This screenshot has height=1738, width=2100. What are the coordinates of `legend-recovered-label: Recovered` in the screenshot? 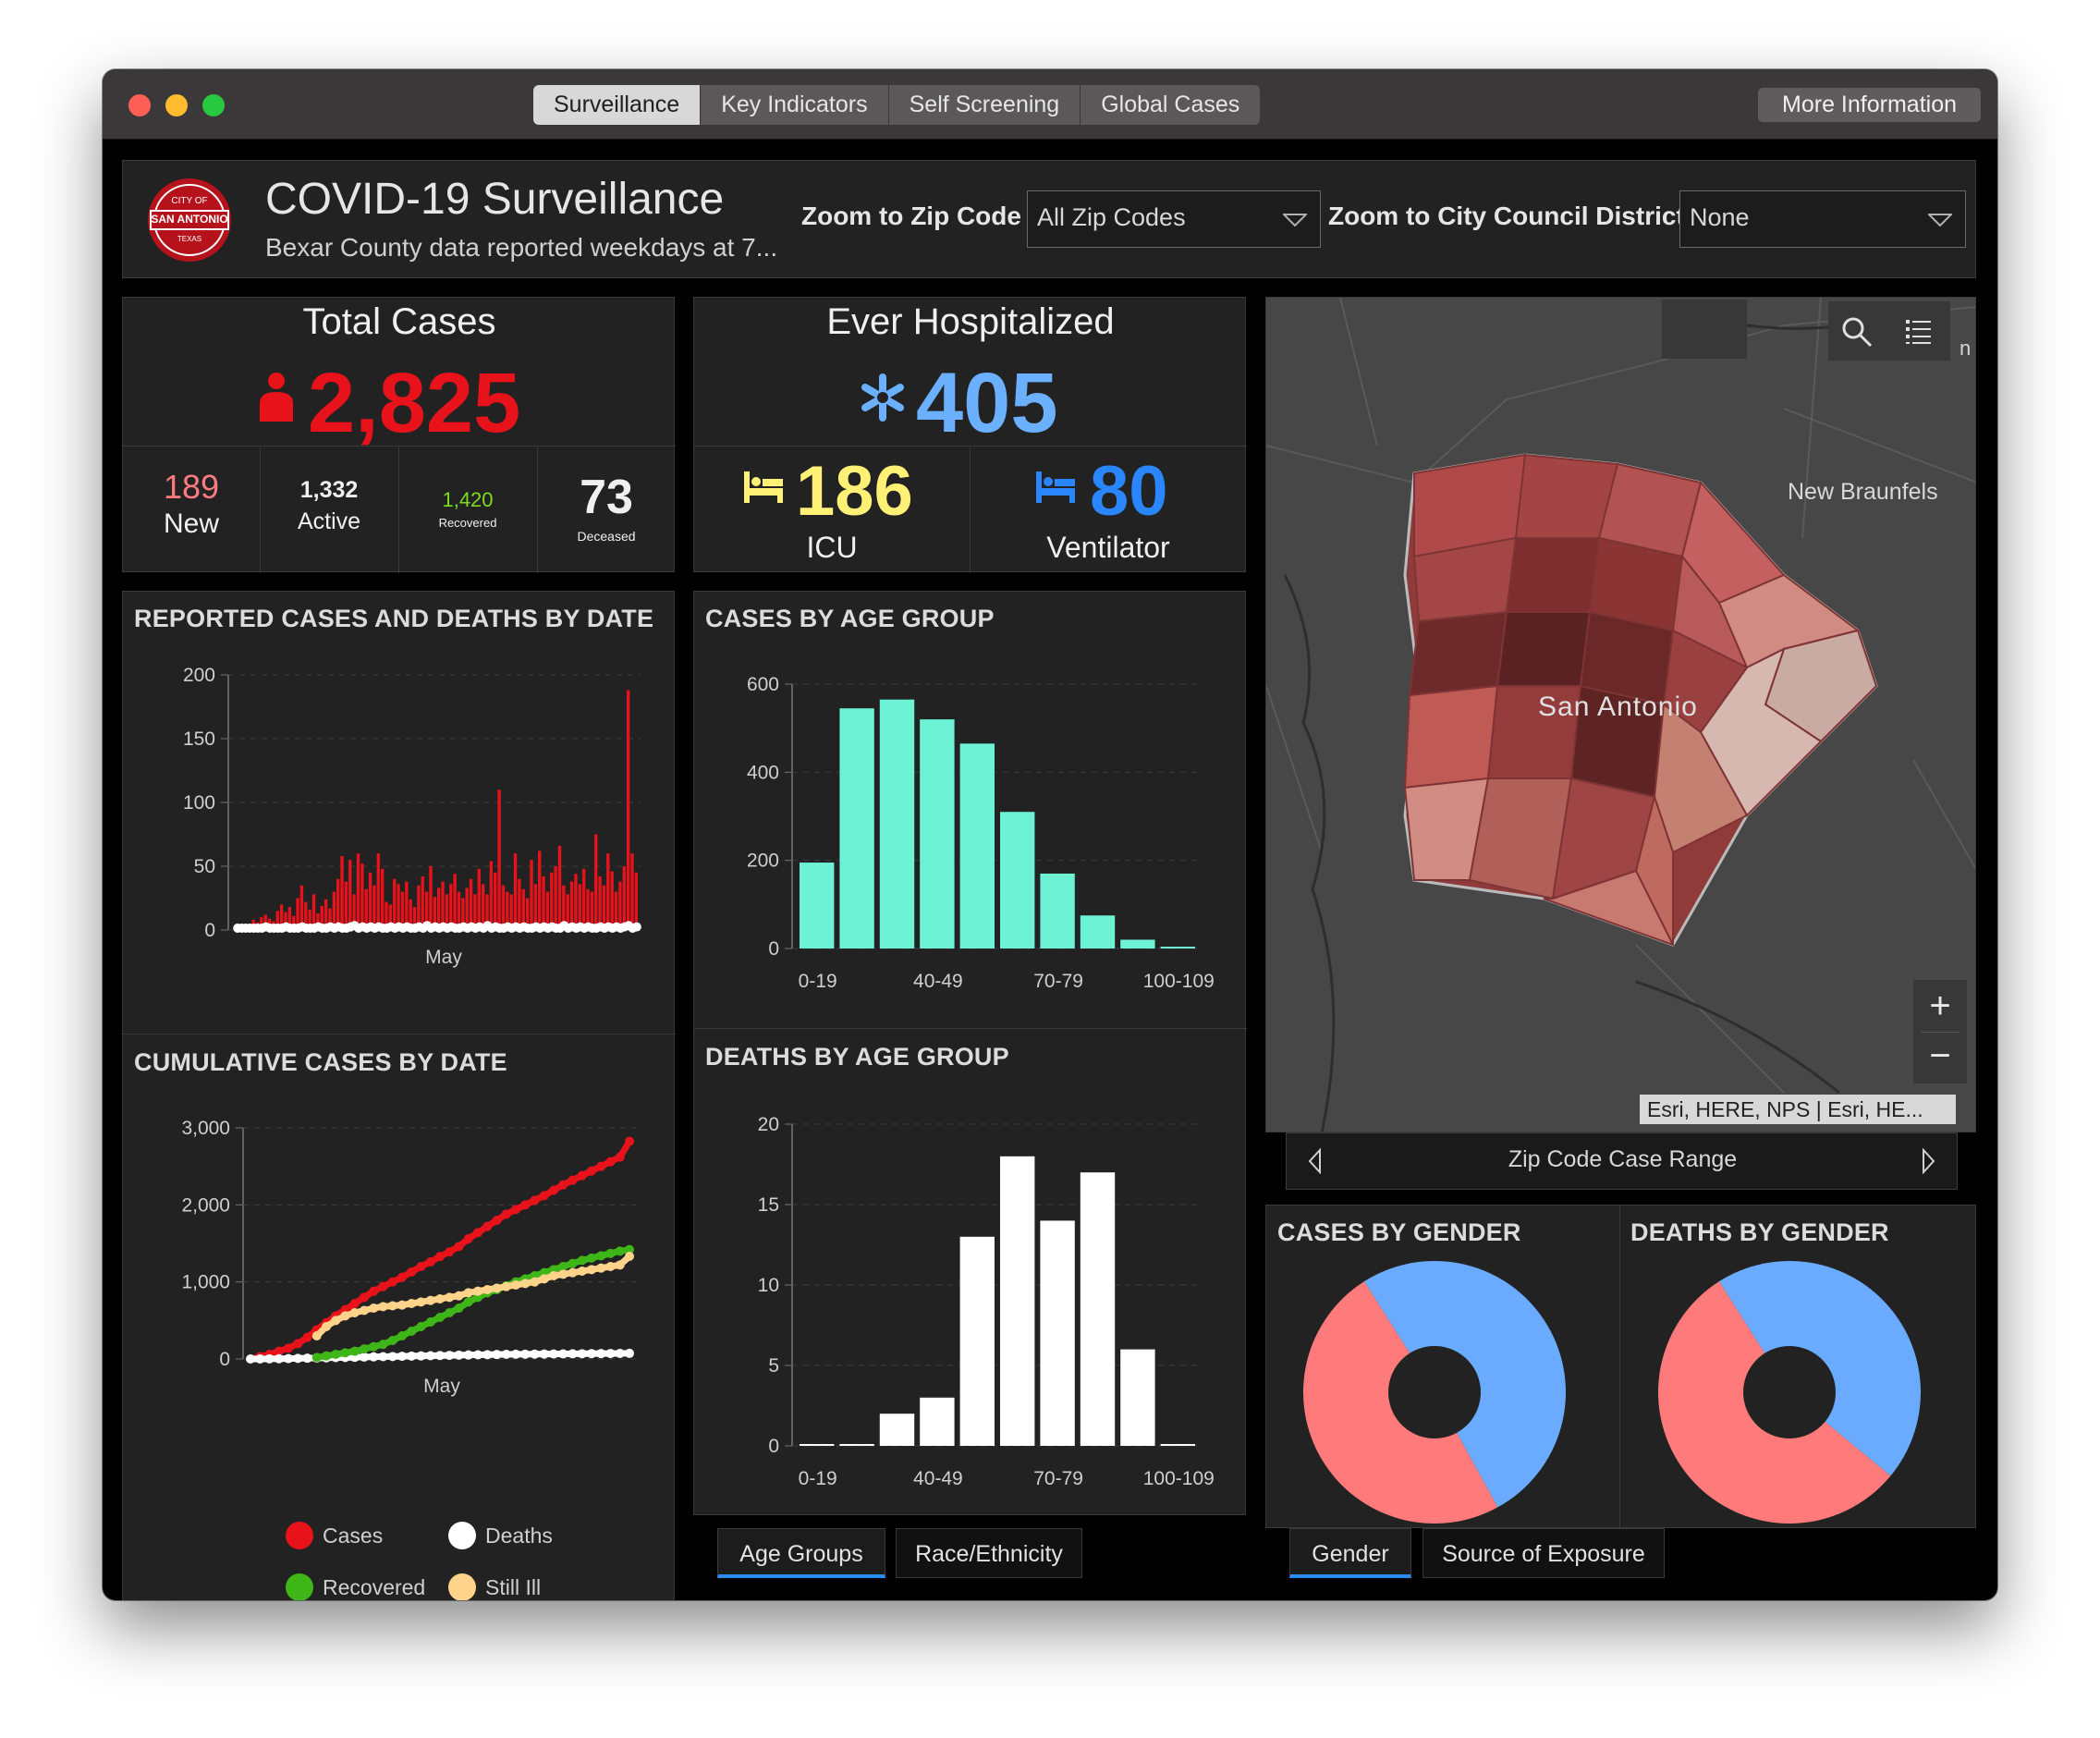 It's located at (375, 1587).